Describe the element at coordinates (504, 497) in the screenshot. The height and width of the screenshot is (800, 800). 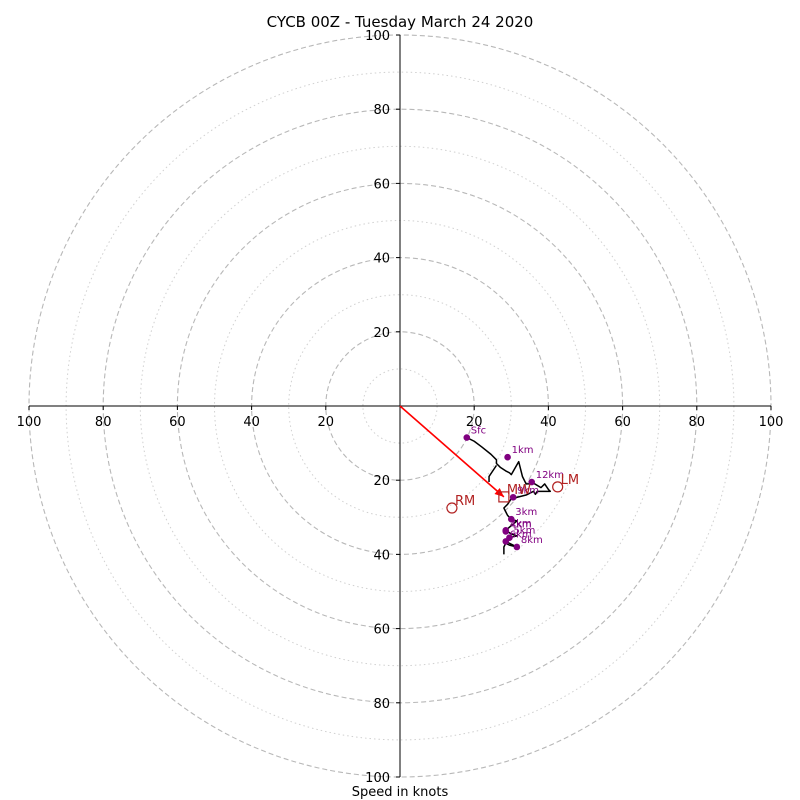
I see `storm-marker-MW` at that location.